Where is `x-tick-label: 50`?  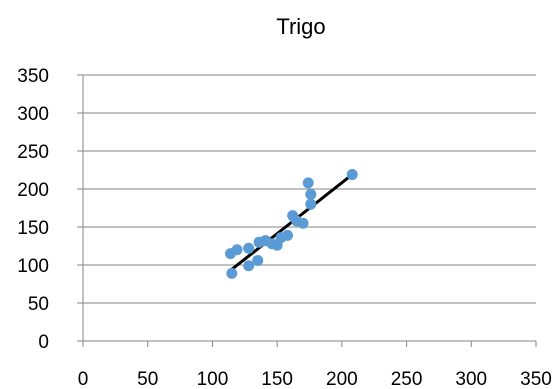 x-tick-label: 50 is located at coordinates (147, 379).